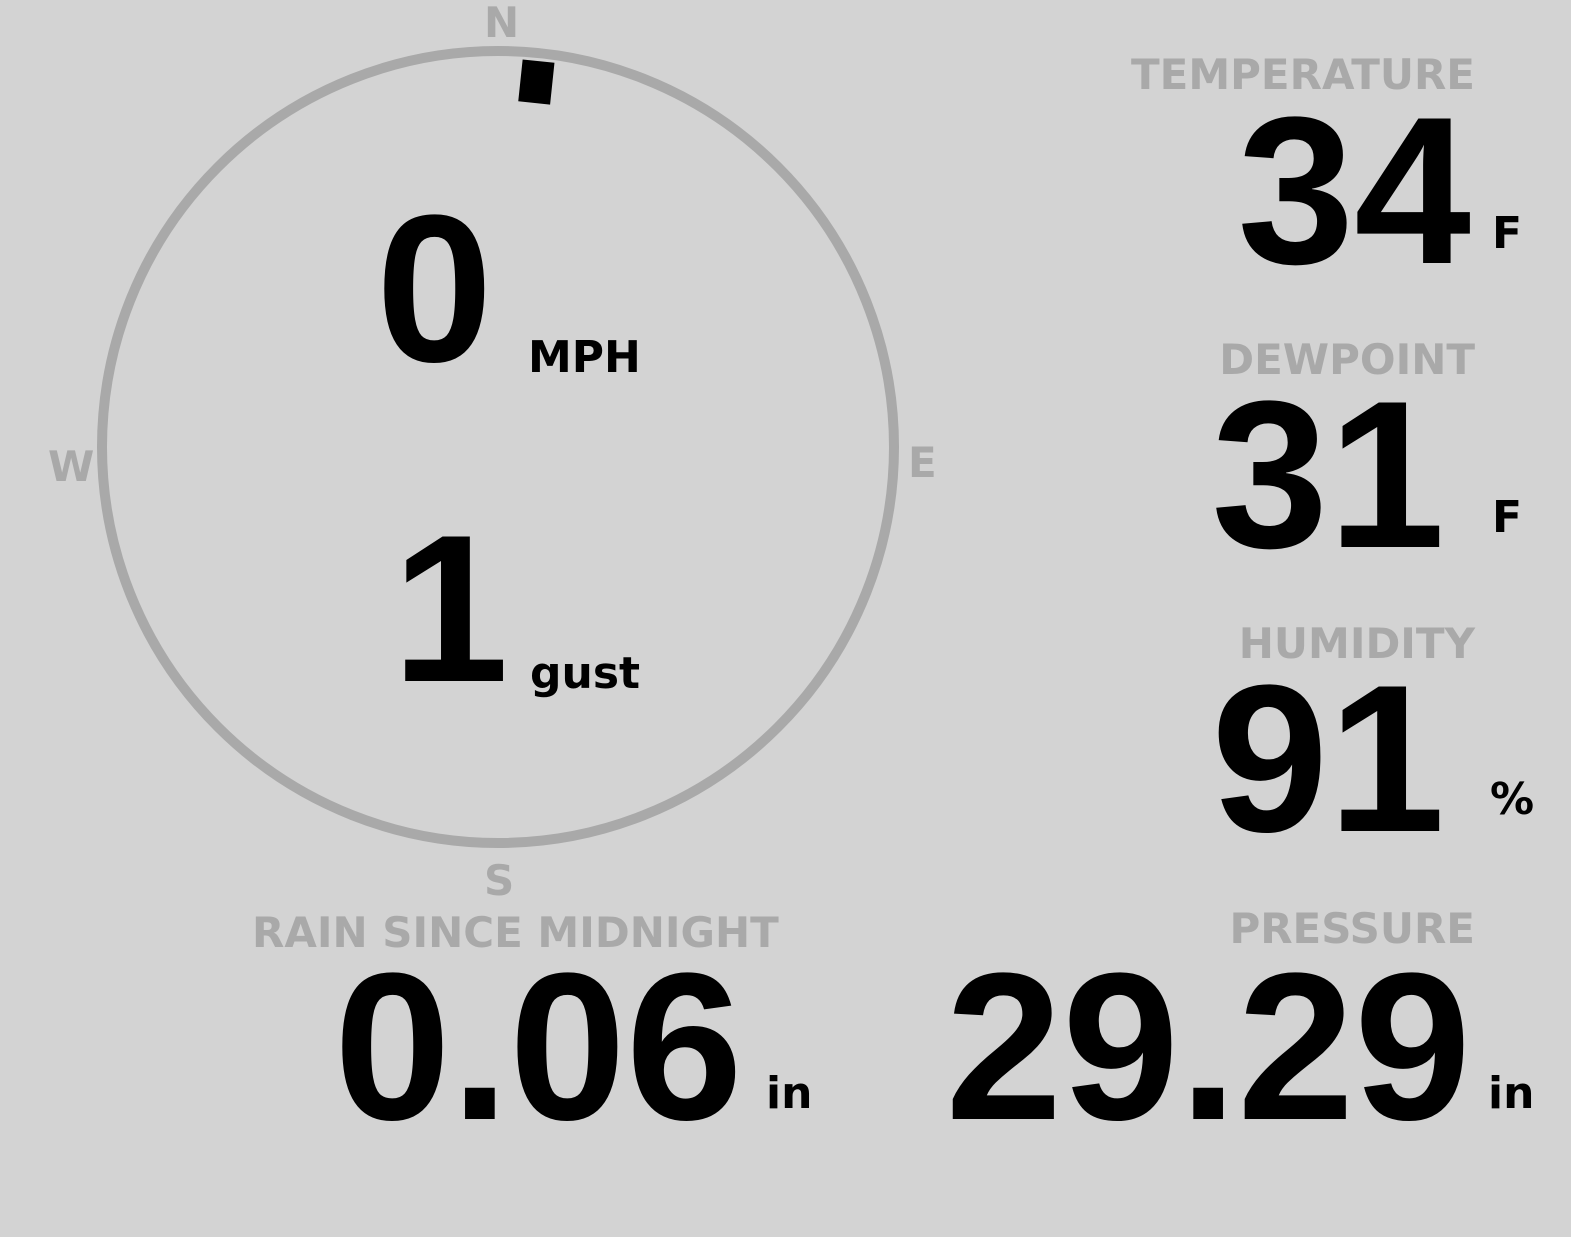 The width and height of the screenshot is (1571, 1237). Describe the element at coordinates (434, 288) in the screenshot. I see `wind-speed-value: 0` at that location.